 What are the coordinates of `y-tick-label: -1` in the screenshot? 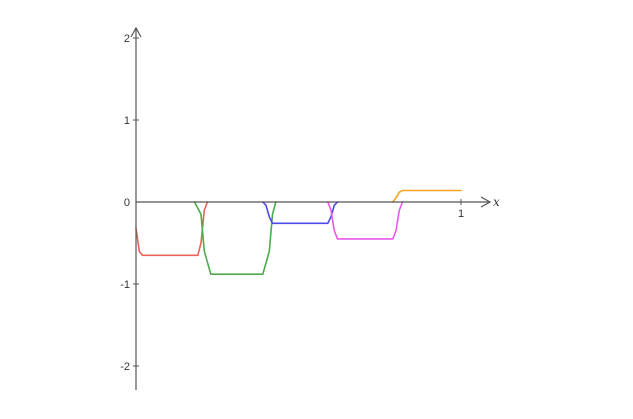 It's located at (125, 285).